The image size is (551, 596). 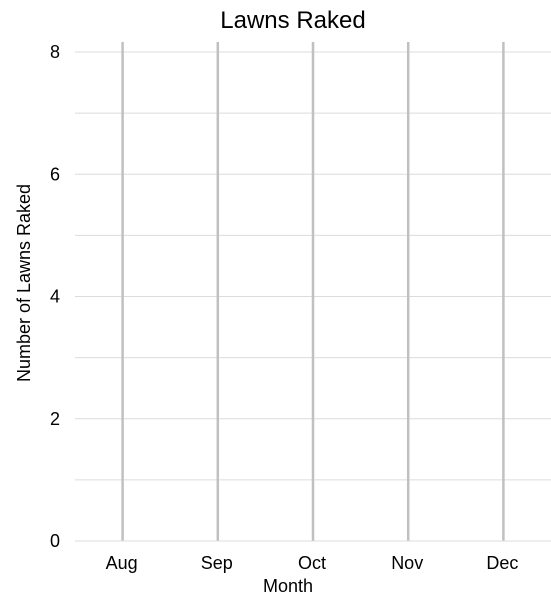 I want to click on x-tick-label: Nov, so click(x=407, y=563).